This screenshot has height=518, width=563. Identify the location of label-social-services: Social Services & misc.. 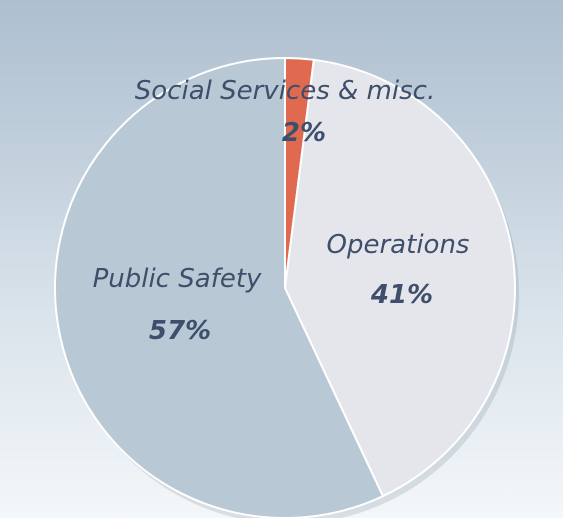
(285, 91).